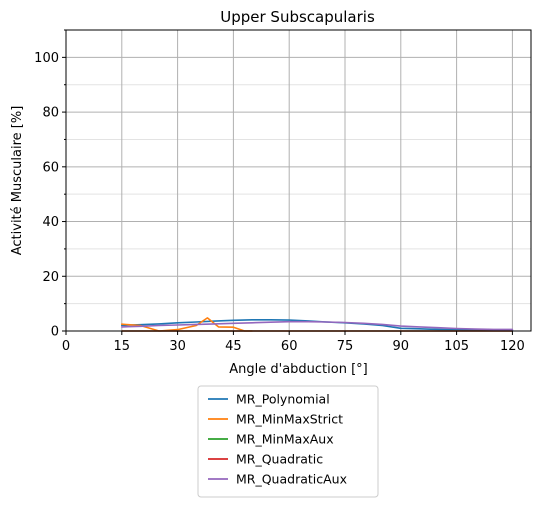 The width and height of the screenshot is (540, 508). Describe the element at coordinates (122, 346) in the screenshot. I see `x-tick-label: 15` at that location.